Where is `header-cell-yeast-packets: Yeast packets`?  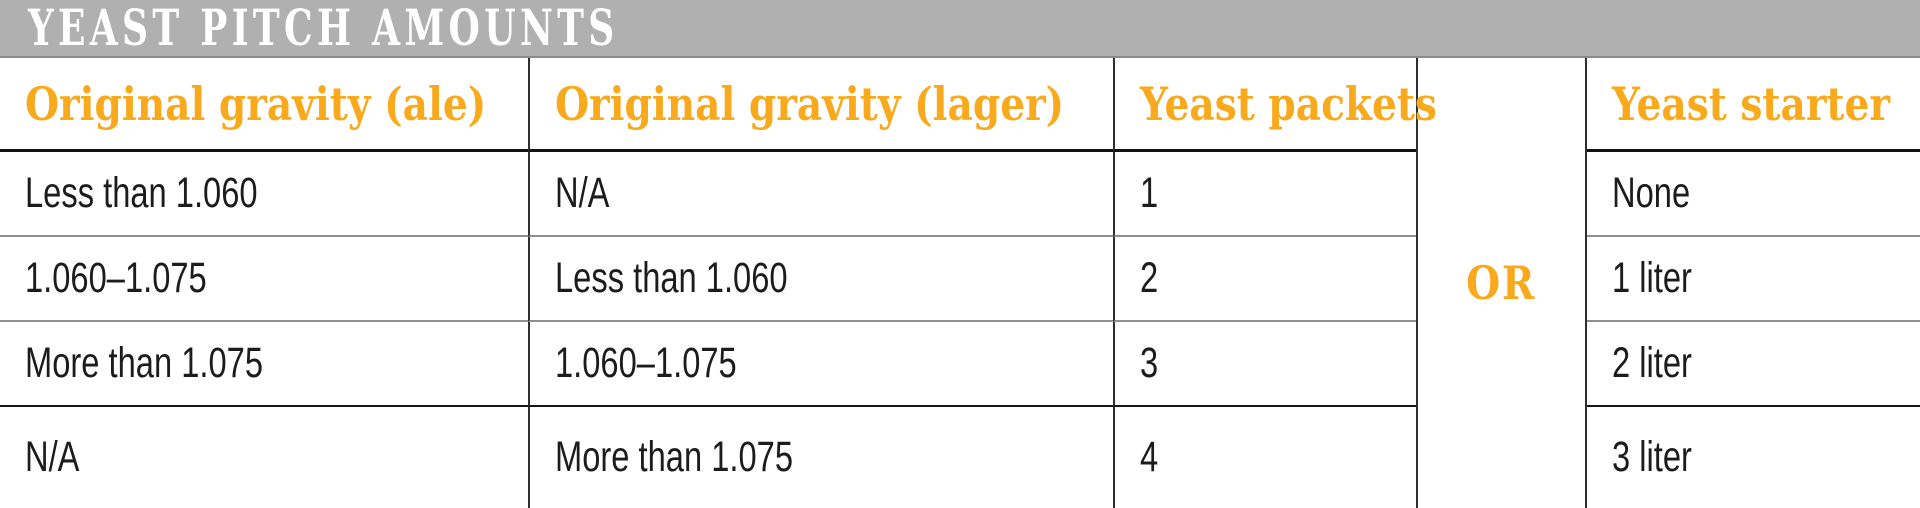 header-cell-yeast-packets: Yeast packets is located at coordinates (1275, 105).